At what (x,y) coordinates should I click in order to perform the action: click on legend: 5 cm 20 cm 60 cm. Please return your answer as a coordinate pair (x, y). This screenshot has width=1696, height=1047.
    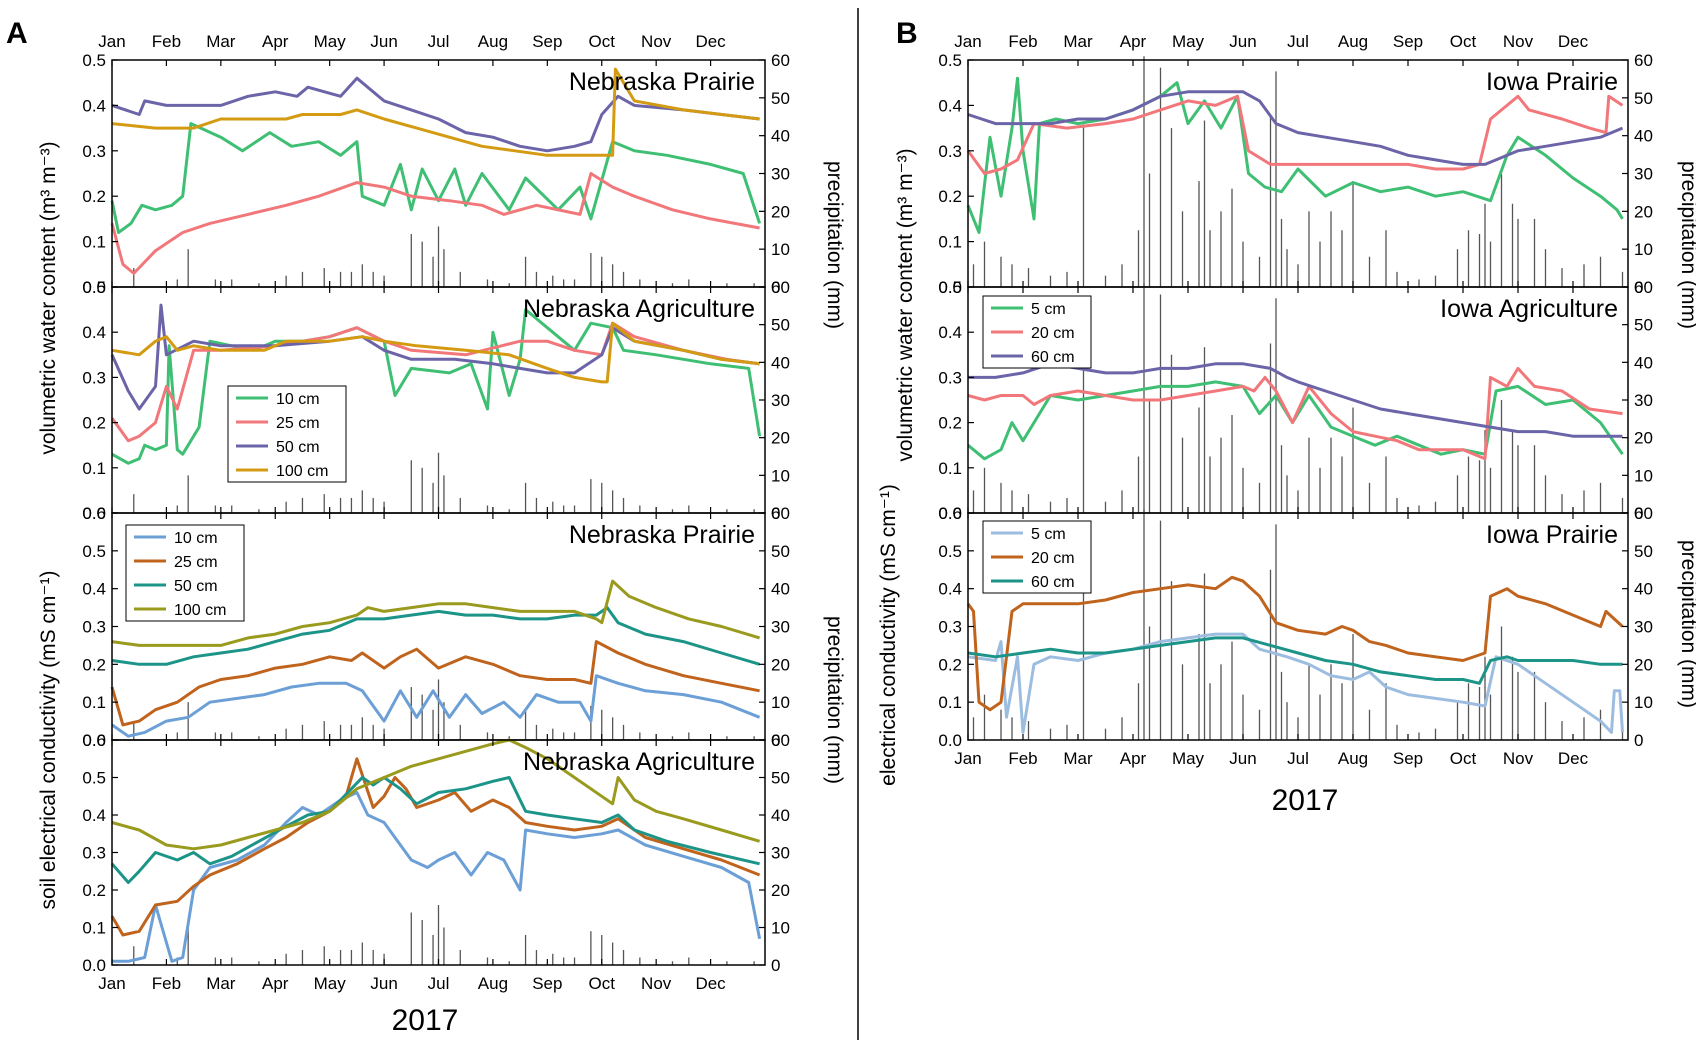
    Looking at the image, I should click on (1037, 557).